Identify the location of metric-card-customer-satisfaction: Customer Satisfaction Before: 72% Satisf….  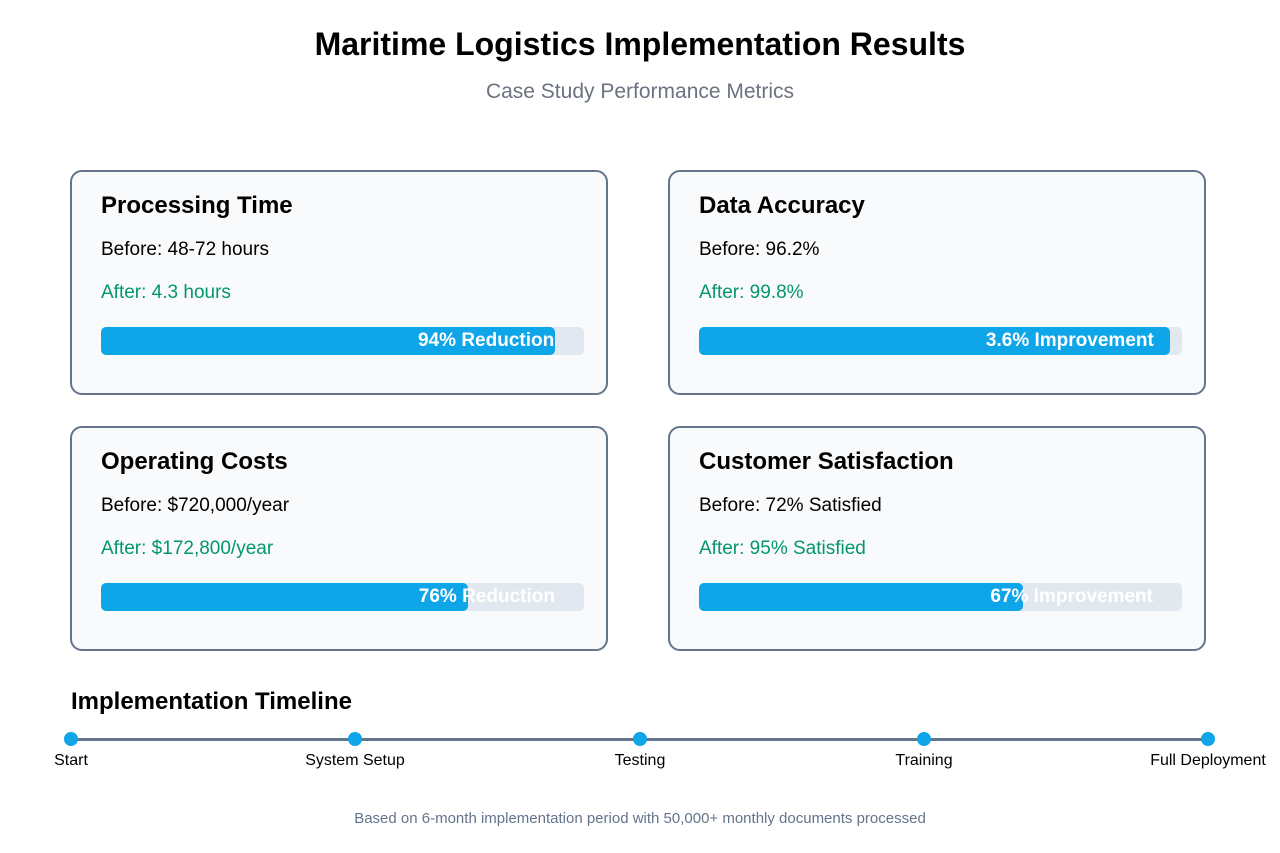
(937, 538).